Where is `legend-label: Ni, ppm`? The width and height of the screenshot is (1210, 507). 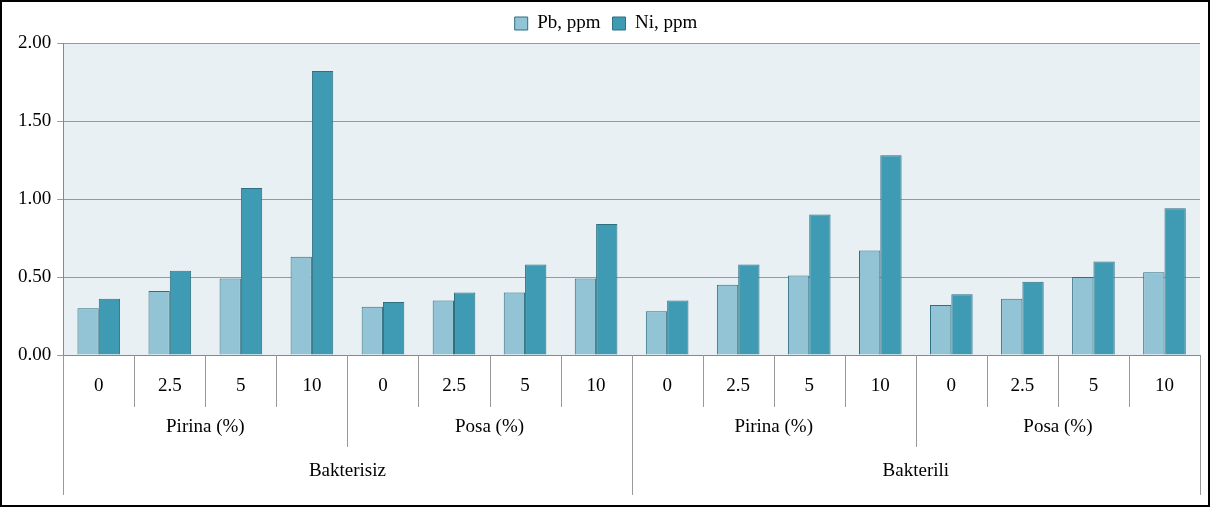 legend-label: Ni, ppm is located at coordinates (666, 22).